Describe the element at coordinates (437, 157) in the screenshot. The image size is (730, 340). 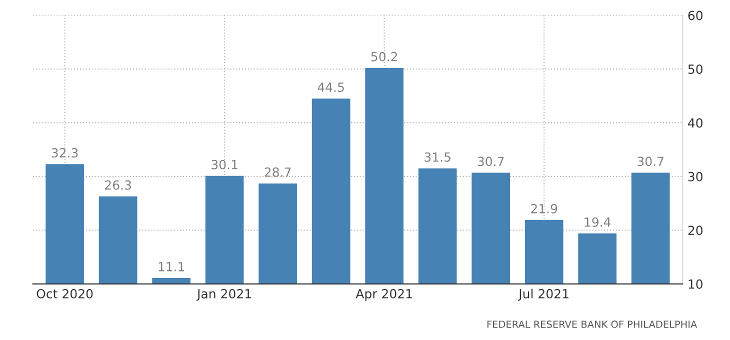
I see `data-label: 31.5` at that location.